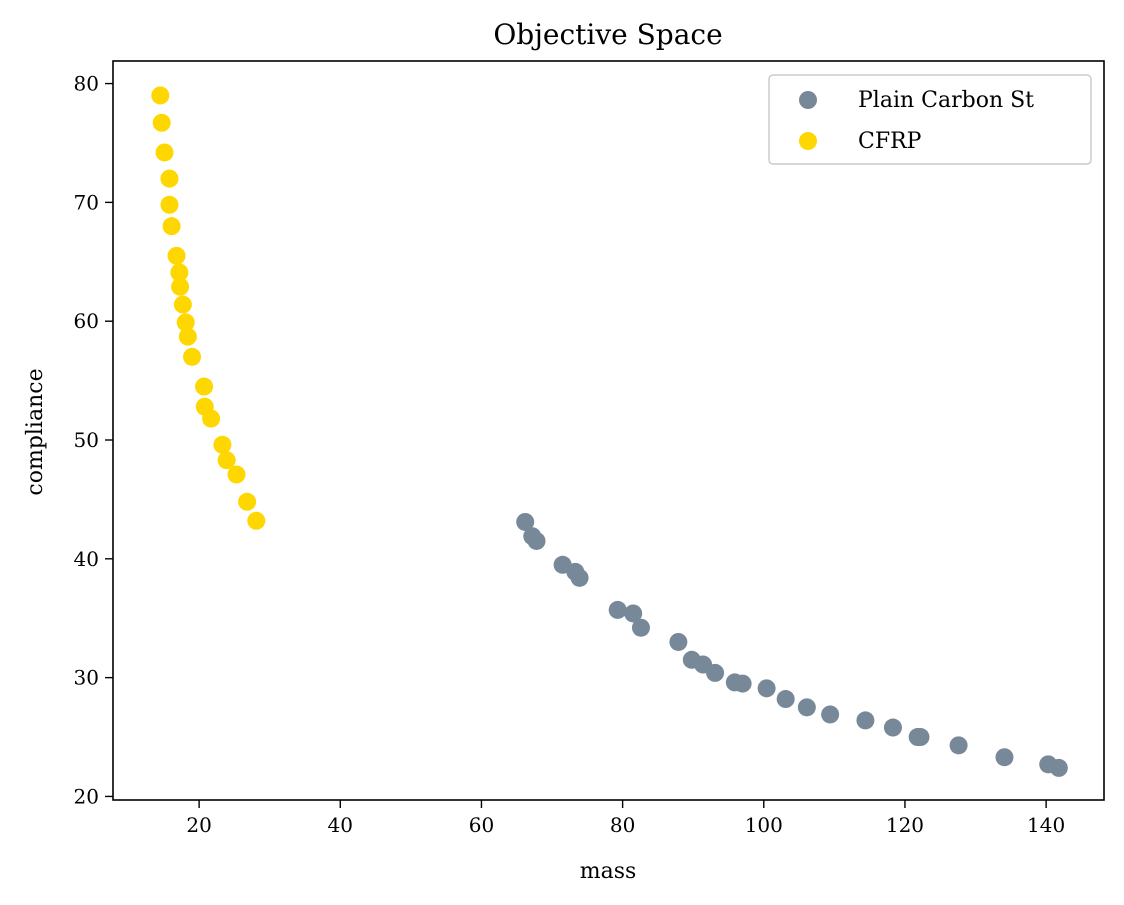 This screenshot has width=1124, height=905. What do you see at coordinates (890, 141) in the screenshot?
I see `legend-label: CFRP` at bounding box center [890, 141].